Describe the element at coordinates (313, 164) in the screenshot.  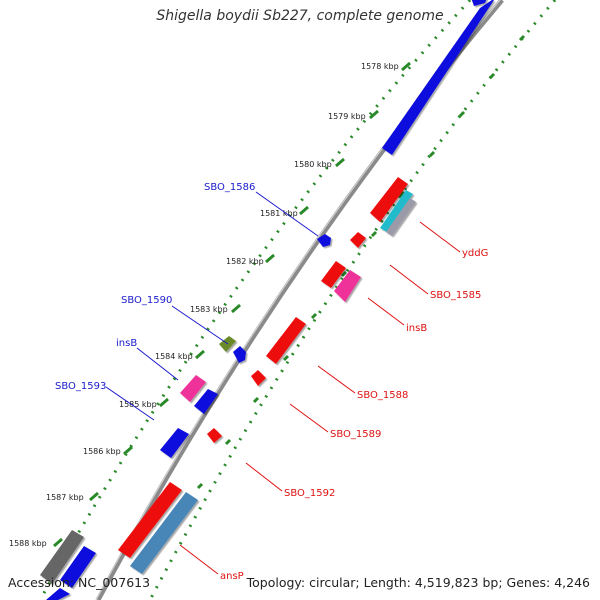
I see `kbp-label-1580: 1580 kbp` at that location.